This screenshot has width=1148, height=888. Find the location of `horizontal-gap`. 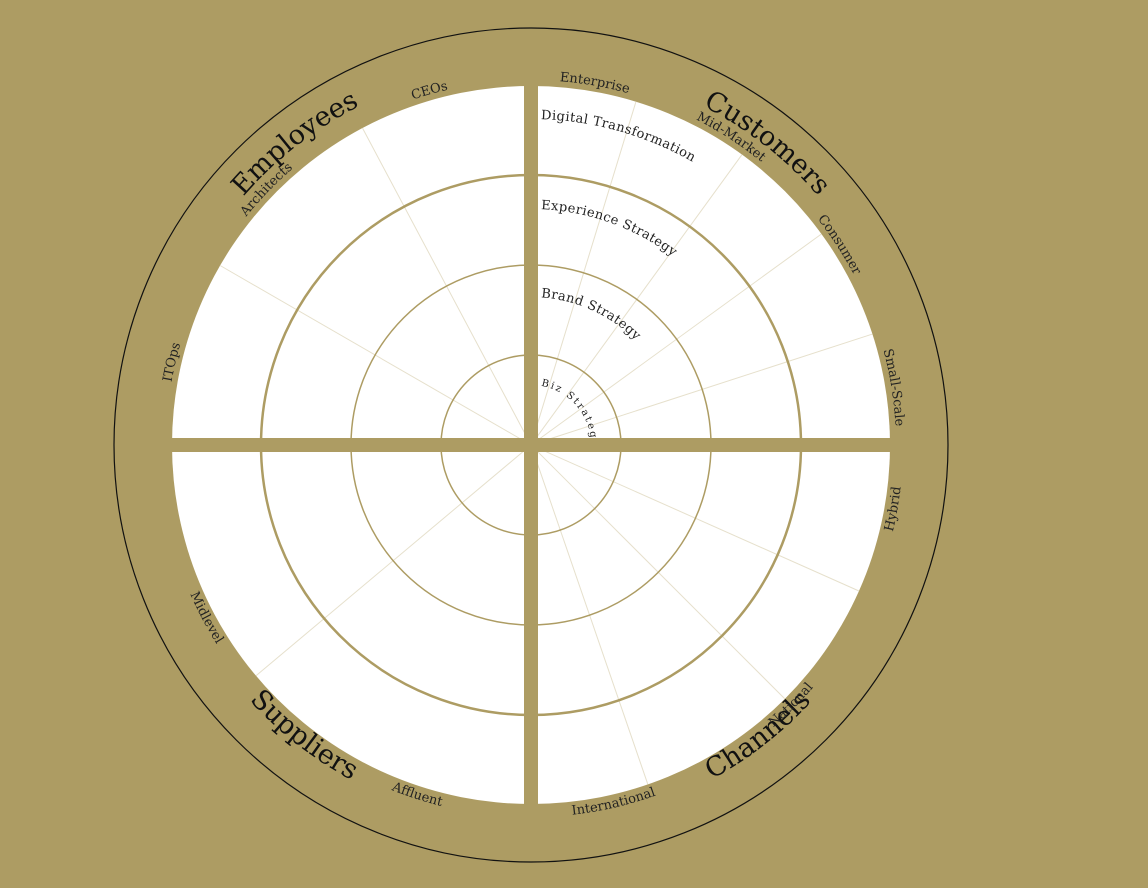

horizontal-gap is located at coordinates (531, 445).